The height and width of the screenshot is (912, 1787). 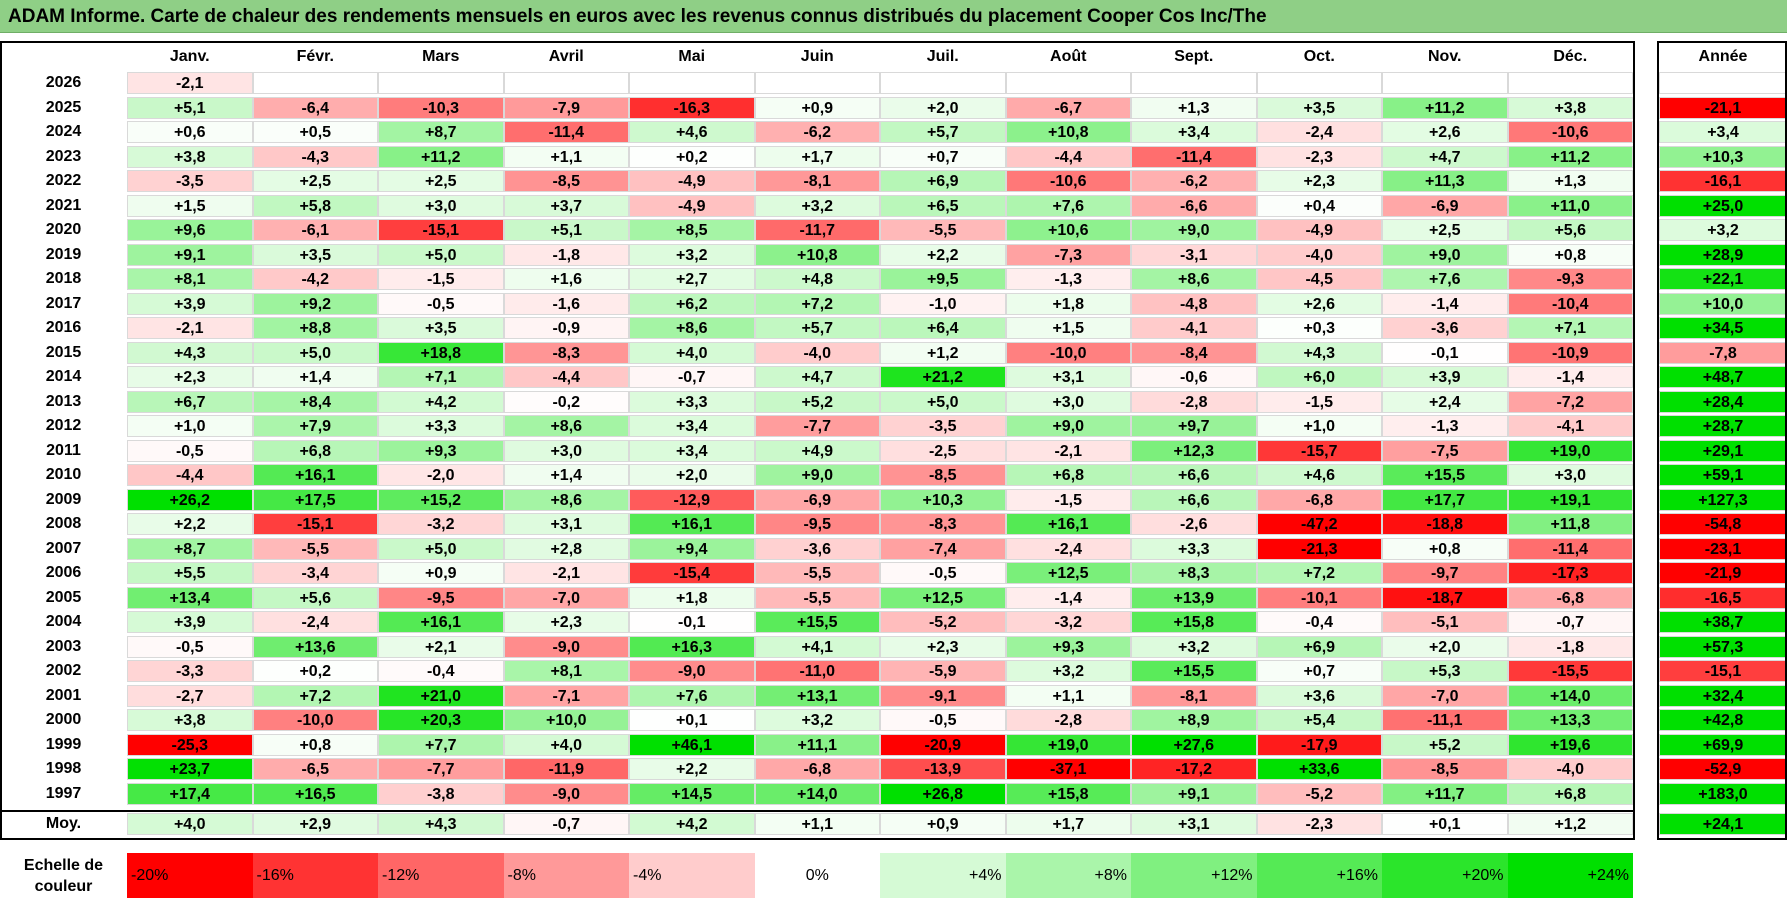 I want to click on heatmap-cell: -5,2, so click(x=943, y=622).